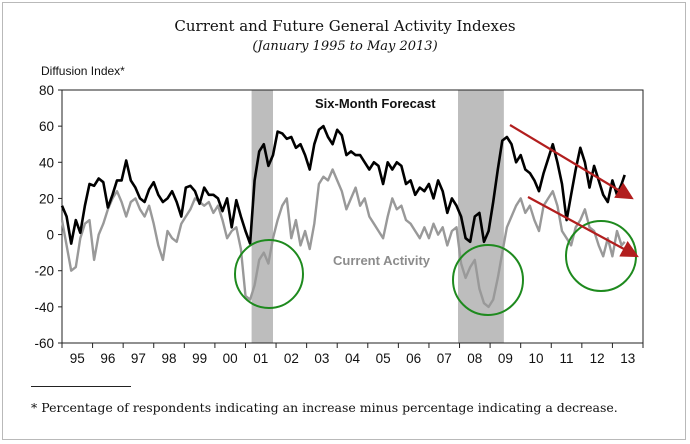  I want to click on x-tick-label: 04, so click(353, 358).